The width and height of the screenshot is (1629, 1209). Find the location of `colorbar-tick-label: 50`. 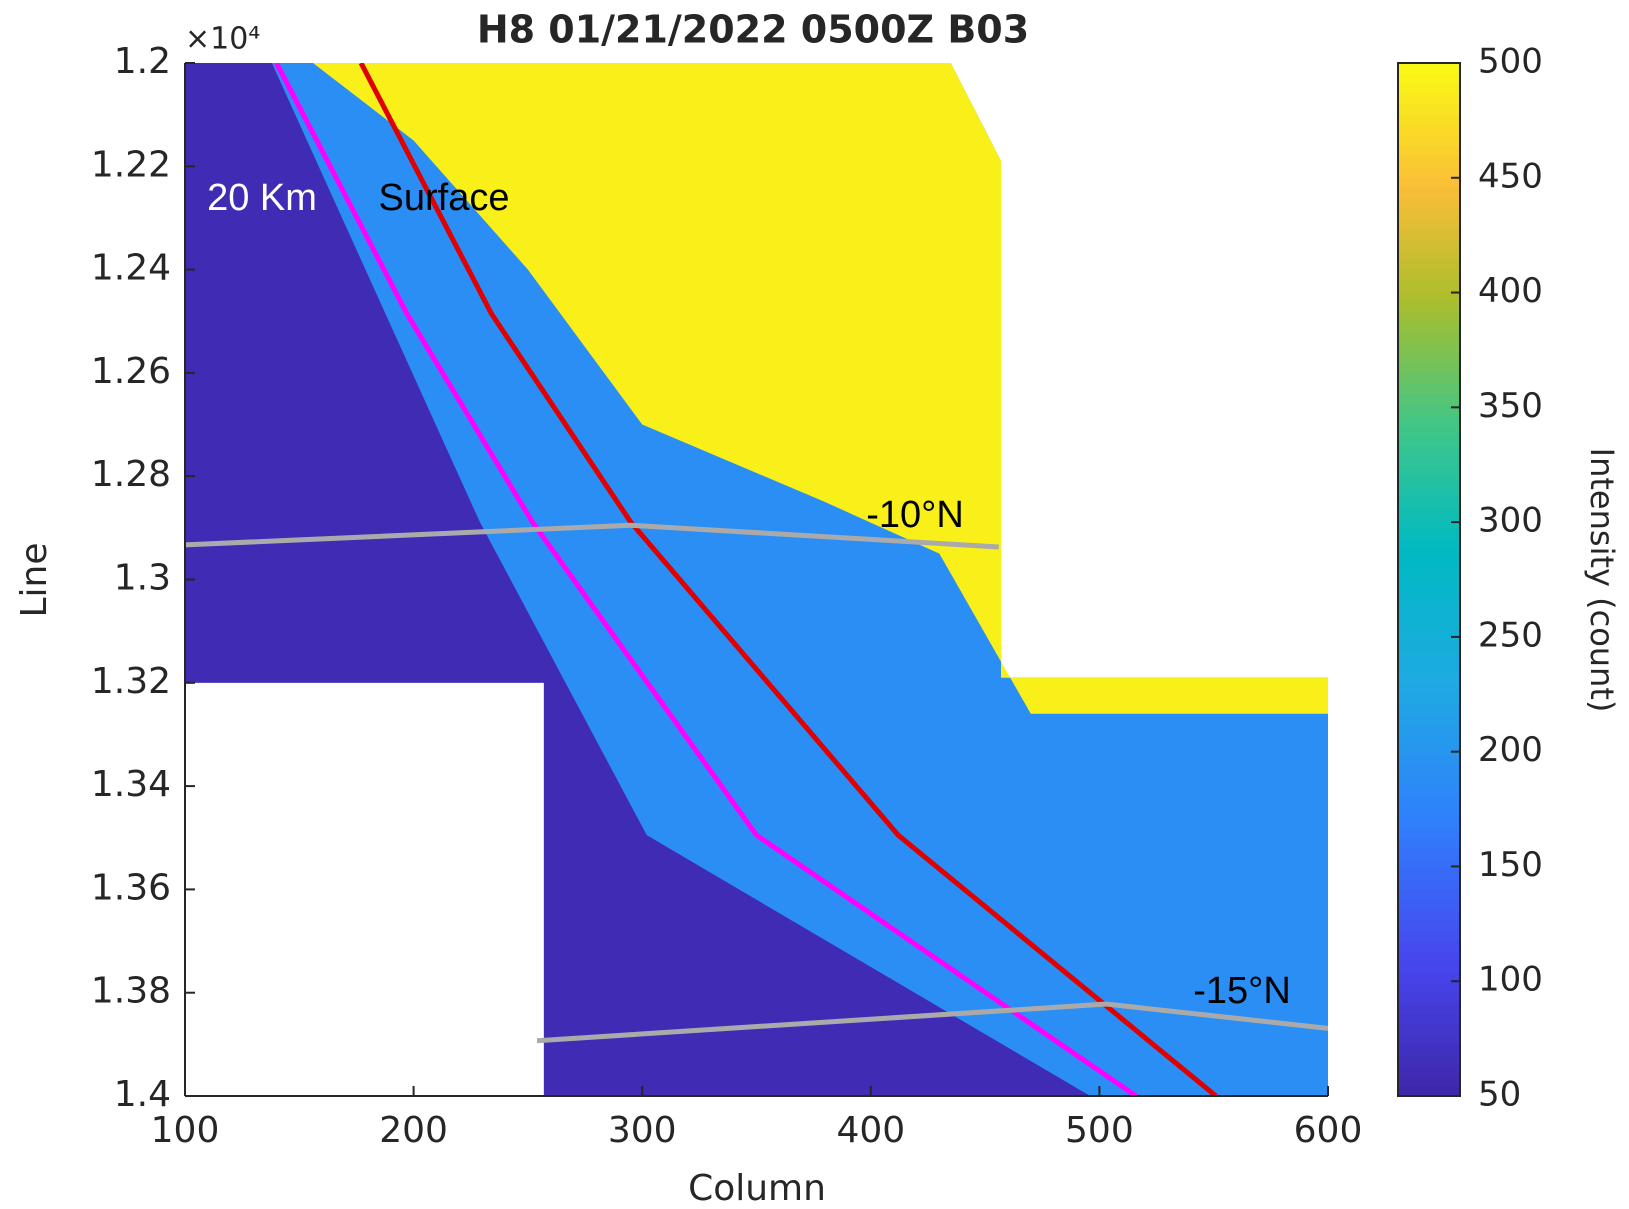

colorbar-tick-label: 50 is located at coordinates (1499, 1095).